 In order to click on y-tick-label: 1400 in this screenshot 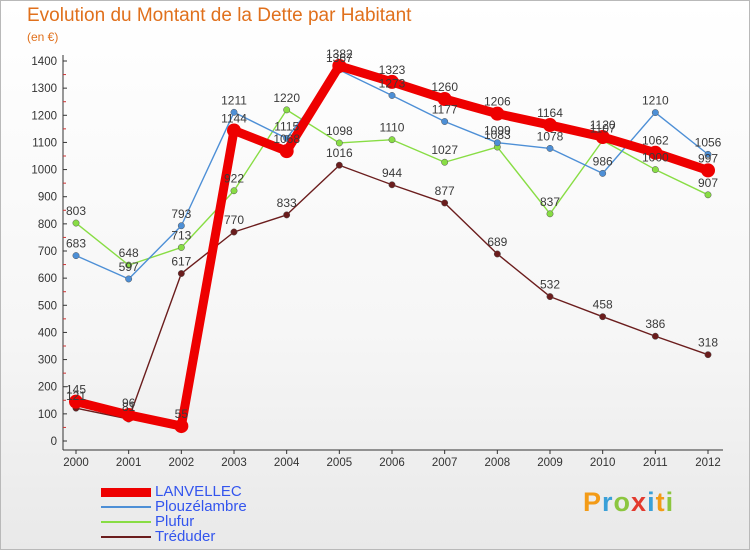, I will do `click(44, 62)`.